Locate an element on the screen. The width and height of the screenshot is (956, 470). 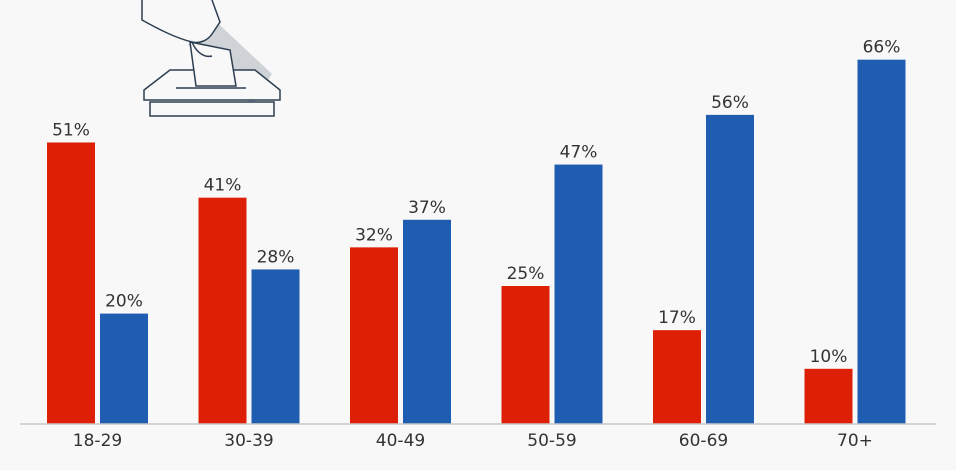
x-tick-label: 60-69 is located at coordinates (703, 441).